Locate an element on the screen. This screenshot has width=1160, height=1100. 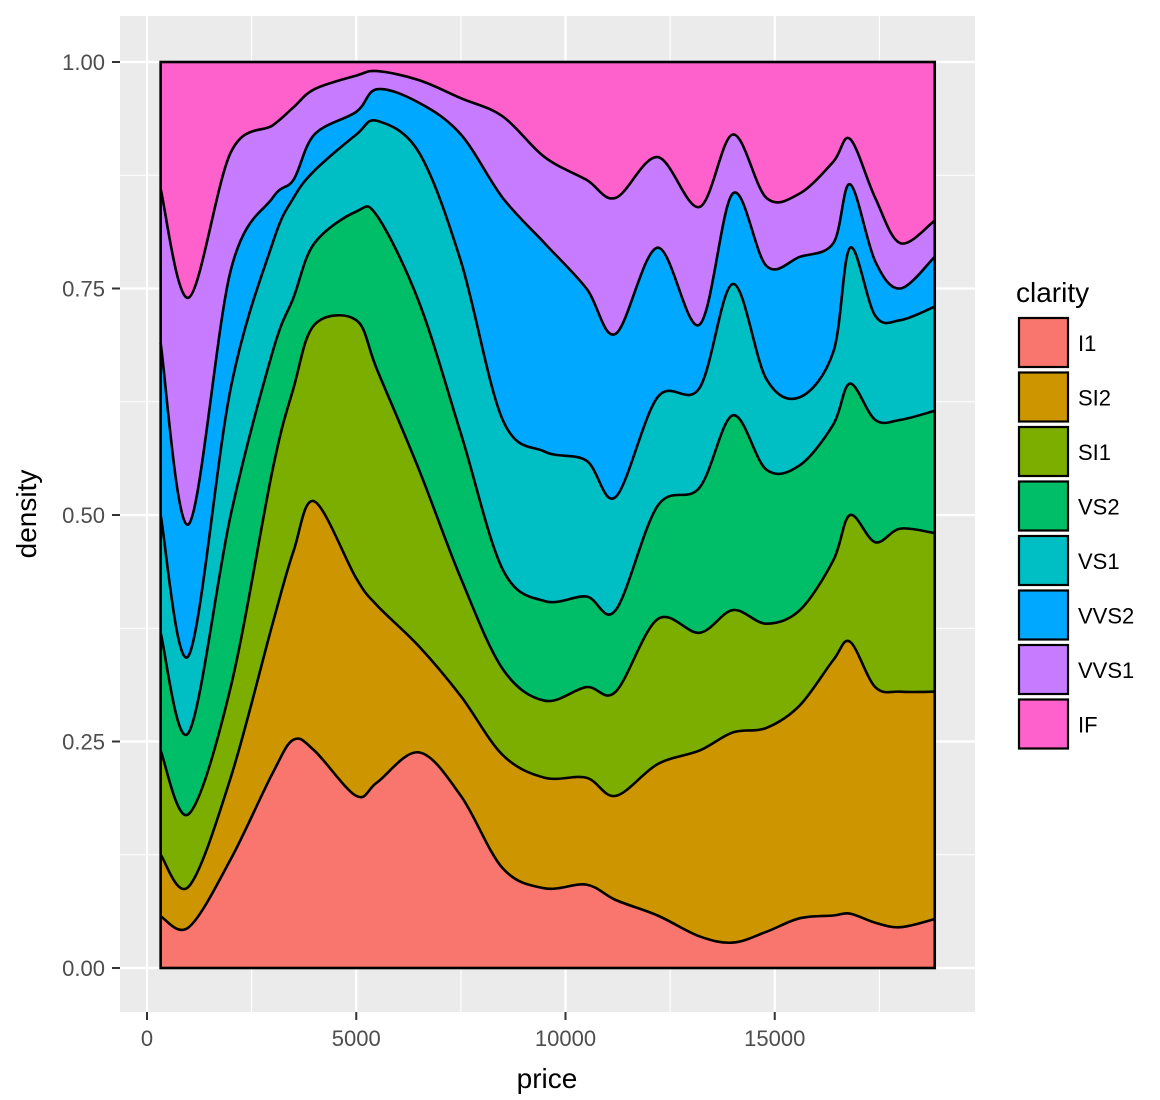
y-tick-label: 0.75 is located at coordinates (83, 289).